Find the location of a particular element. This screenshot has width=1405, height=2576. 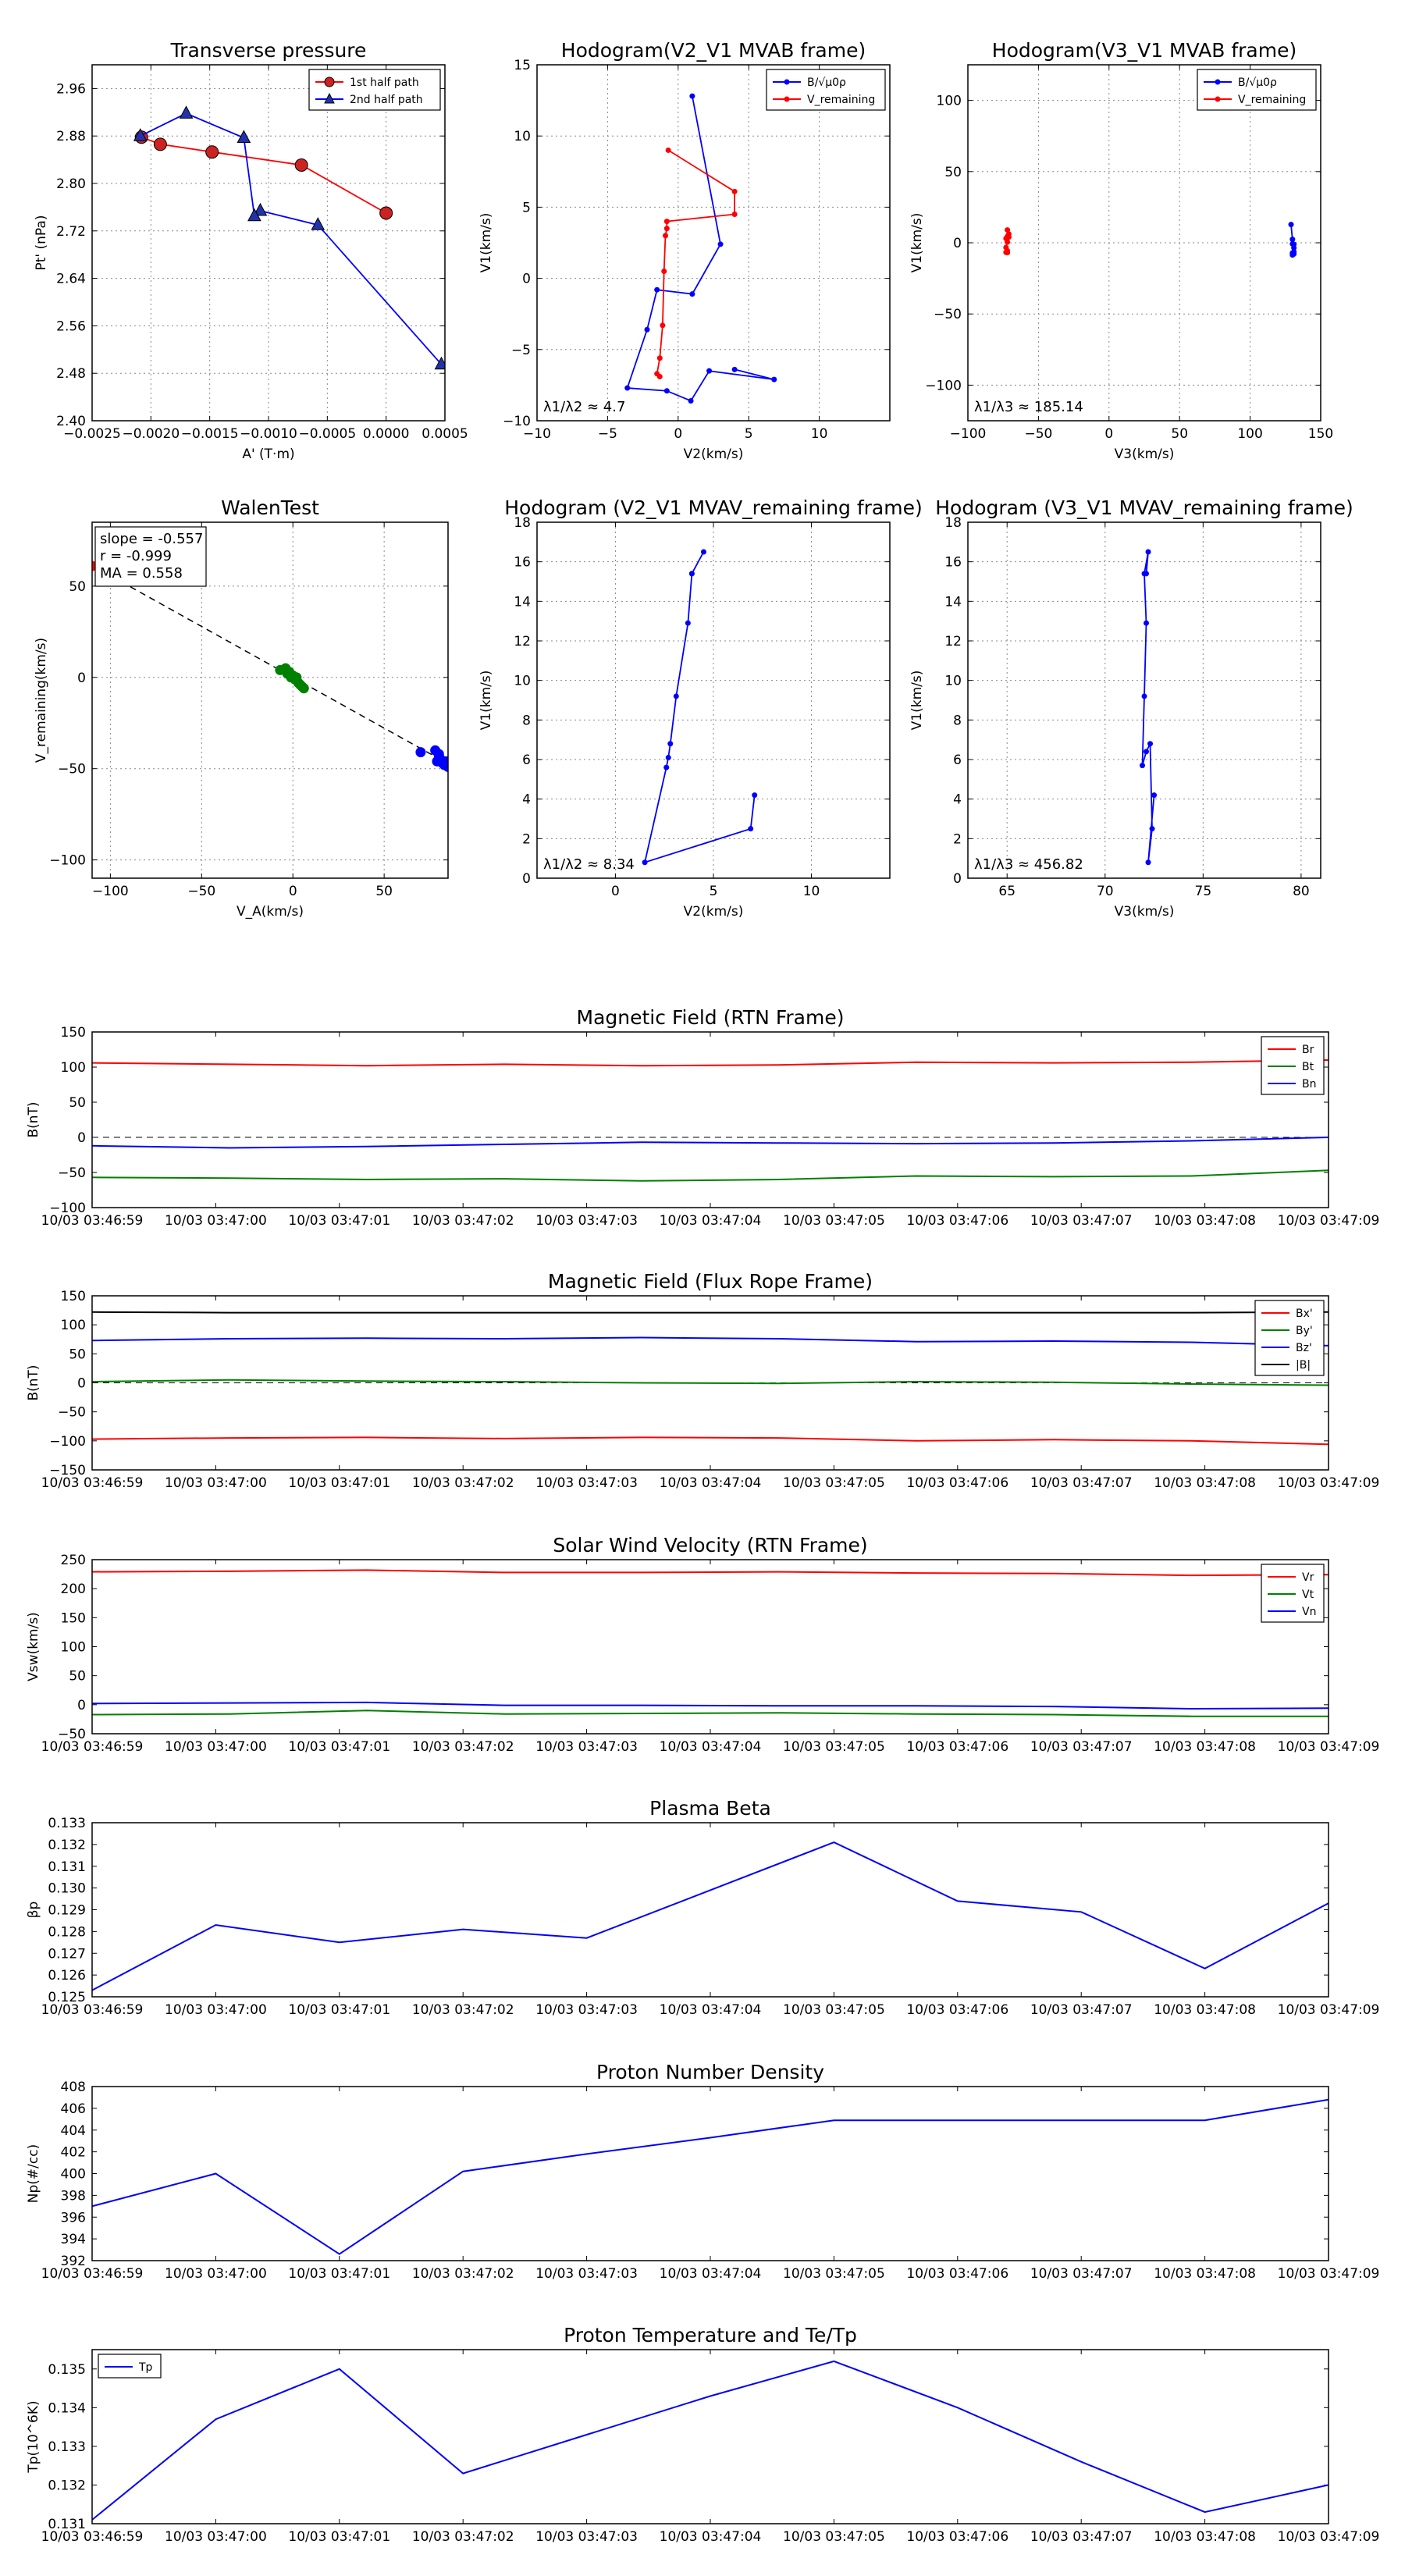

y-tick-label: 2.88 is located at coordinates (71, 136).